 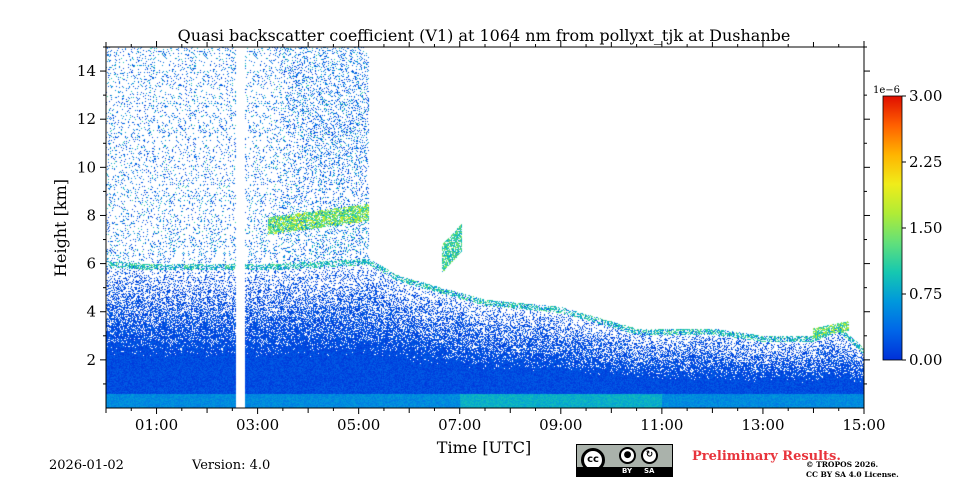 I want to click on y-tick-label: 14, so click(x=86, y=71).